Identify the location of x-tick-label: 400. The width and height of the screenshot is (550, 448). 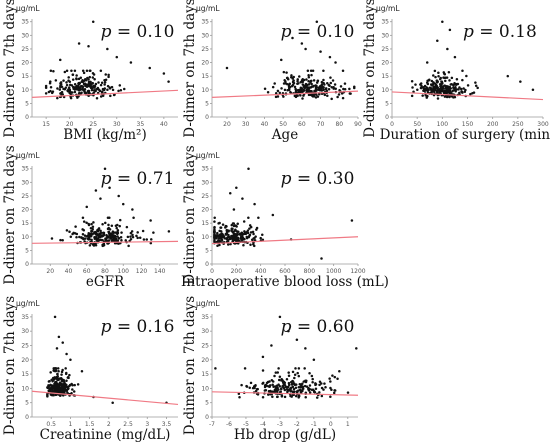
(261, 271).